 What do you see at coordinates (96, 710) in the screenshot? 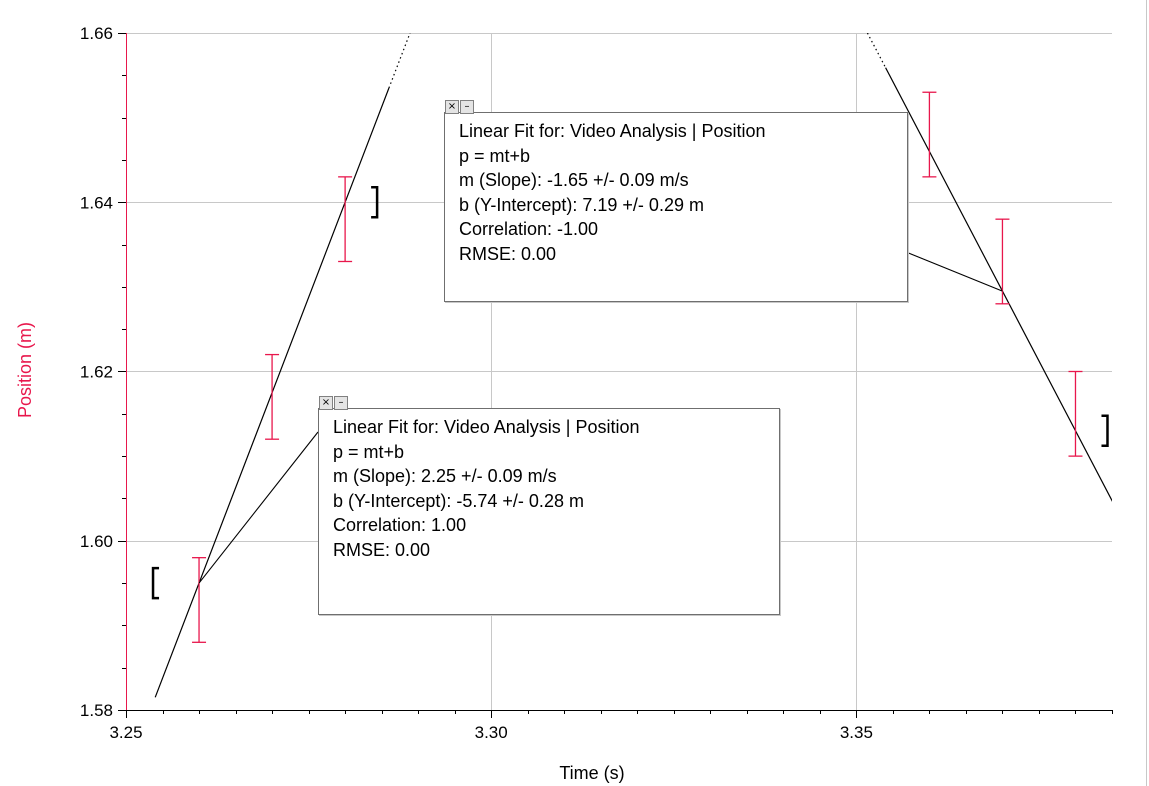
I see `y-tick-label: 1.58` at bounding box center [96, 710].